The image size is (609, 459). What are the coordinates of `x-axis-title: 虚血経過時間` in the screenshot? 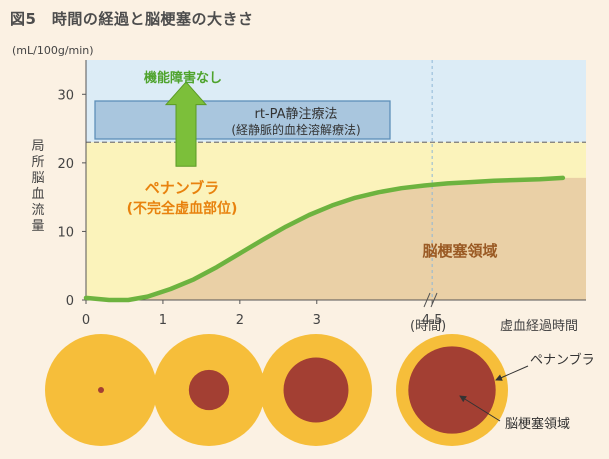 It's located at (539, 326).